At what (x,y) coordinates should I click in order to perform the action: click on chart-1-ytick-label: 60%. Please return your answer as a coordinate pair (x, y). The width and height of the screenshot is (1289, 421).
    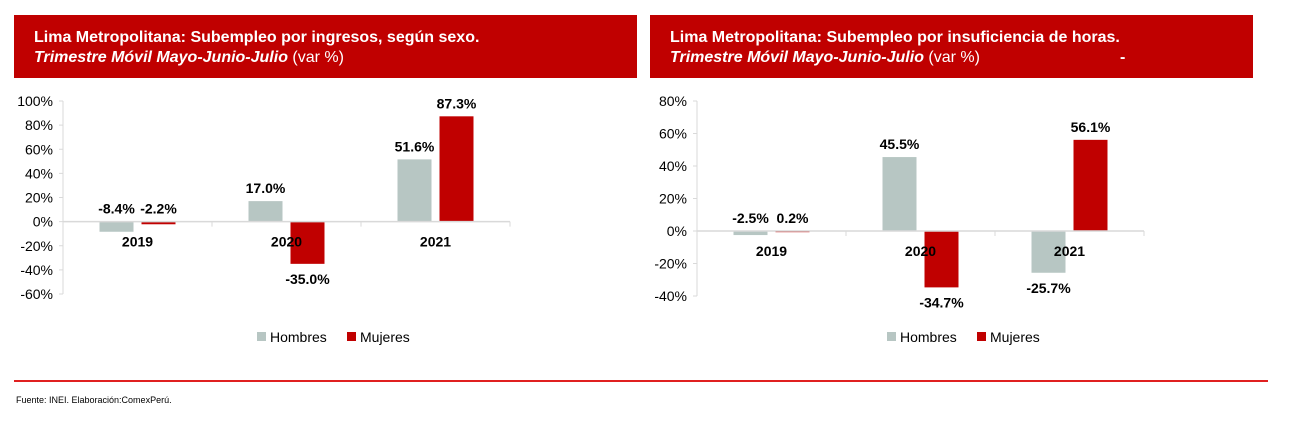
    Looking at the image, I should click on (39, 149).